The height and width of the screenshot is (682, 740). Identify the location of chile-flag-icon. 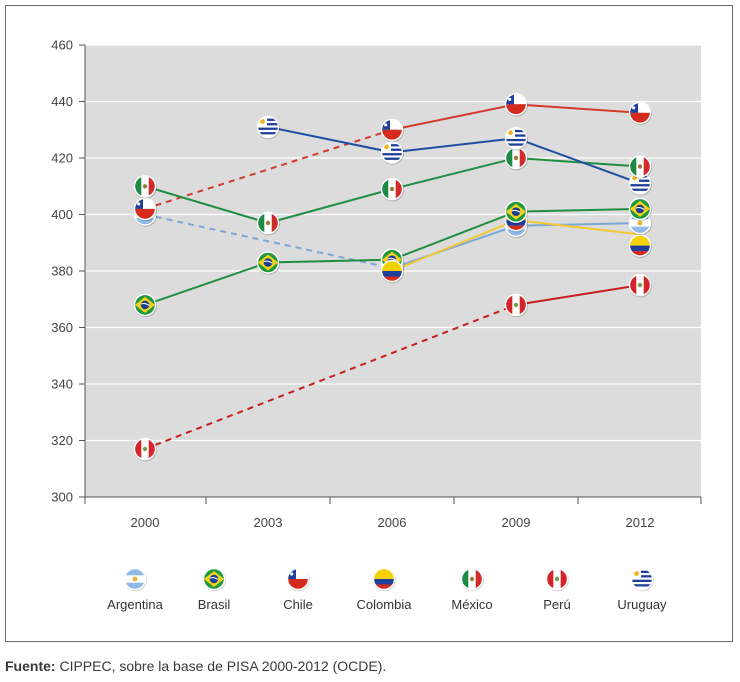
(298, 579).